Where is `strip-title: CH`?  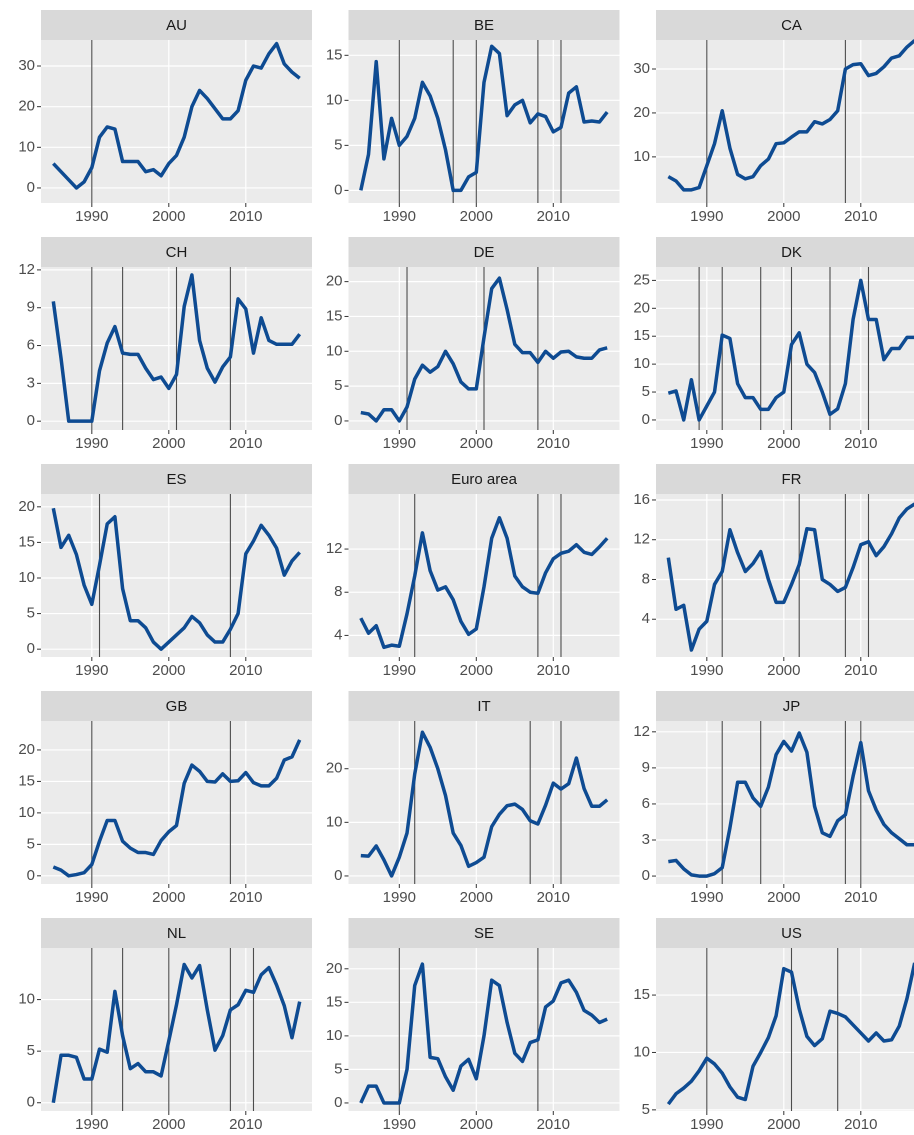 strip-title: CH is located at coordinates (177, 252).